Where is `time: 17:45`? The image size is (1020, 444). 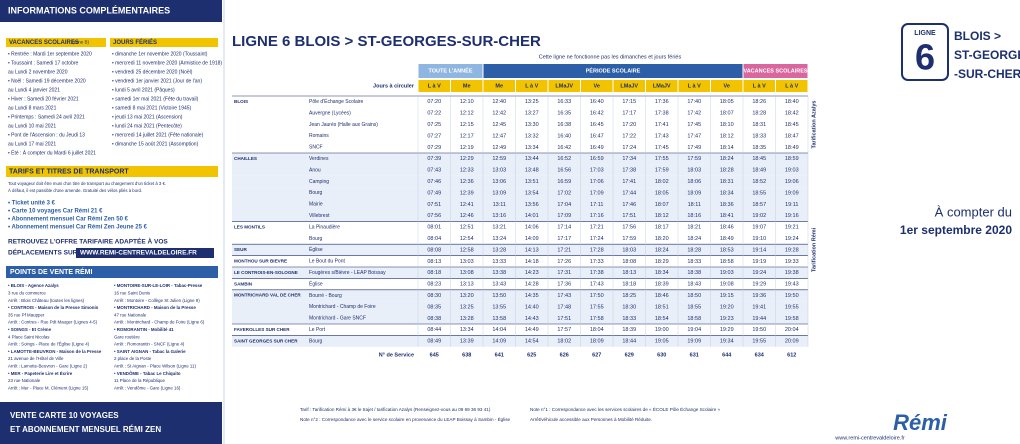 time: 17:45 is located at coordinates (694, 125).